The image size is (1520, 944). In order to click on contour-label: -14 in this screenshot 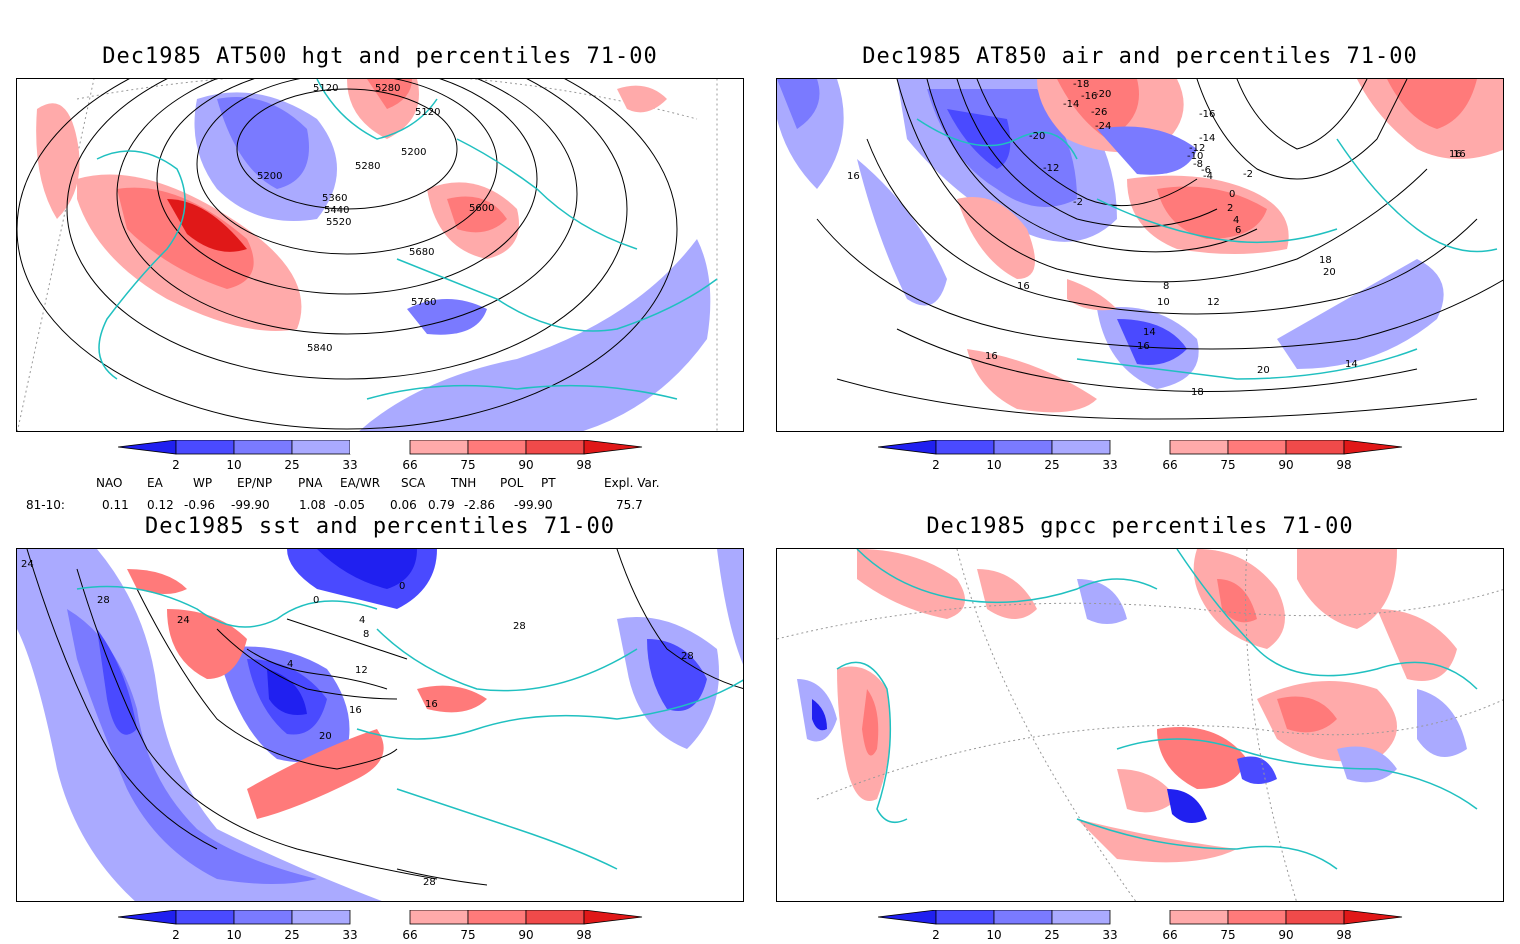, I will do `click(1071, 104)`.